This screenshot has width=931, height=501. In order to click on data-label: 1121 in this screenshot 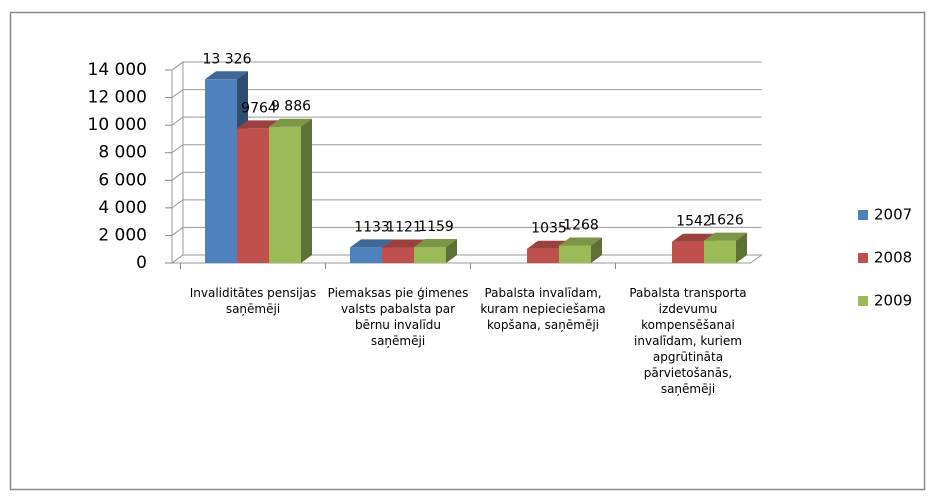, I will do `click(404, 228)`.